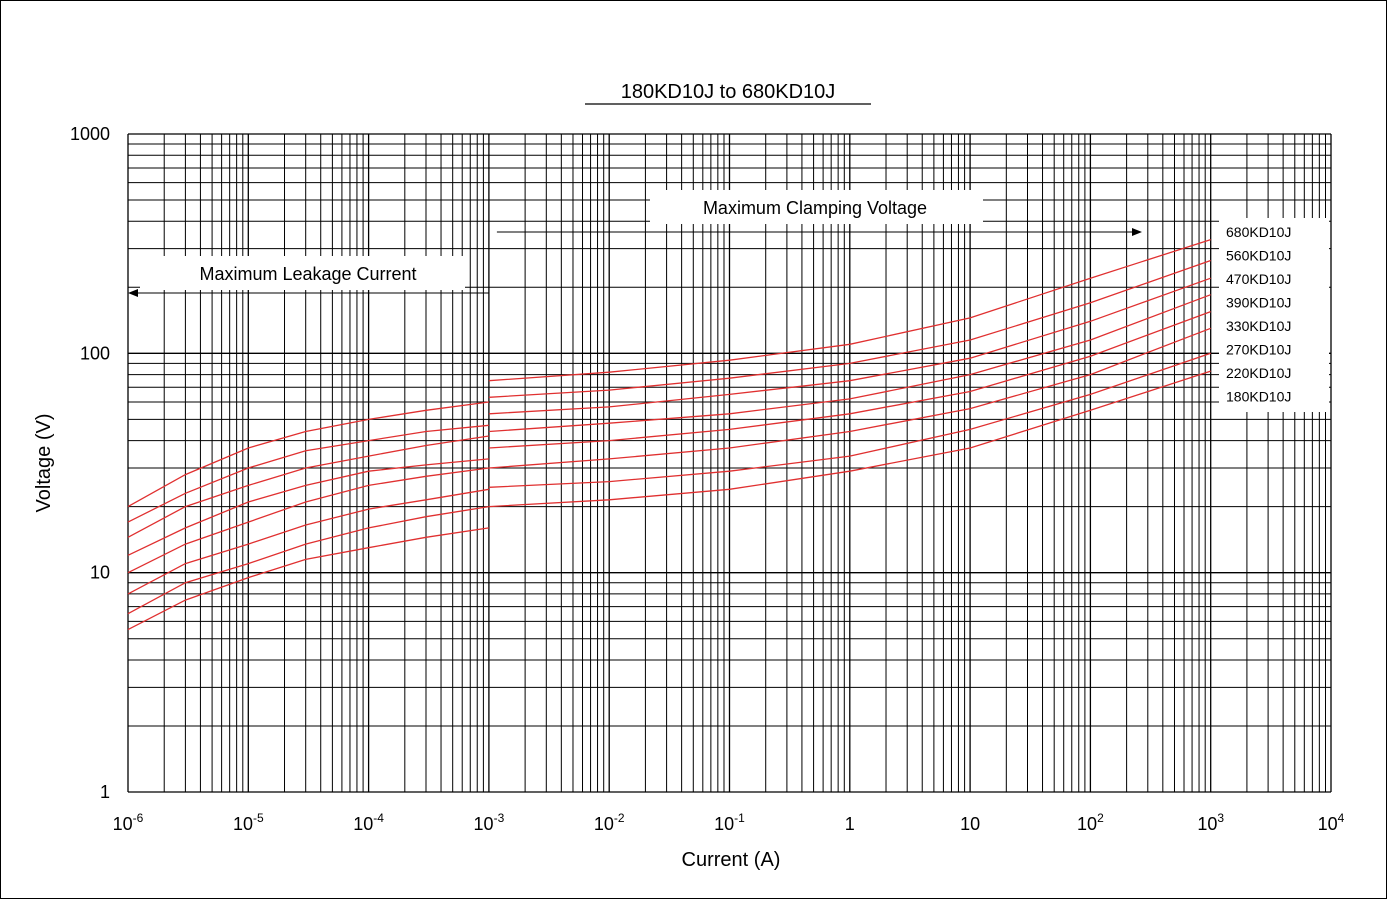 The height and width of the screenshot is (899, 1387). I want to click on legend-item-680KD10J: 680KD10J, so click(1258, 232).